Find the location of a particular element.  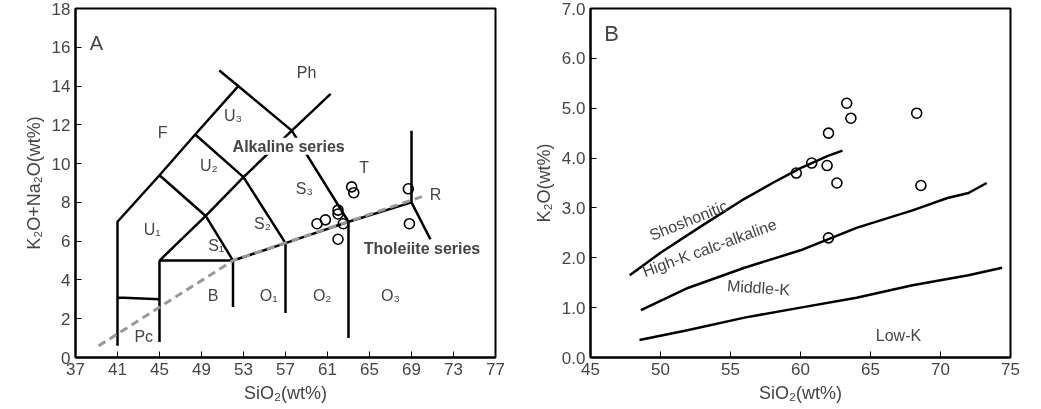

y-axis-title: K₂O+Na₂O(wt%) is located at coordinates (33, 183).